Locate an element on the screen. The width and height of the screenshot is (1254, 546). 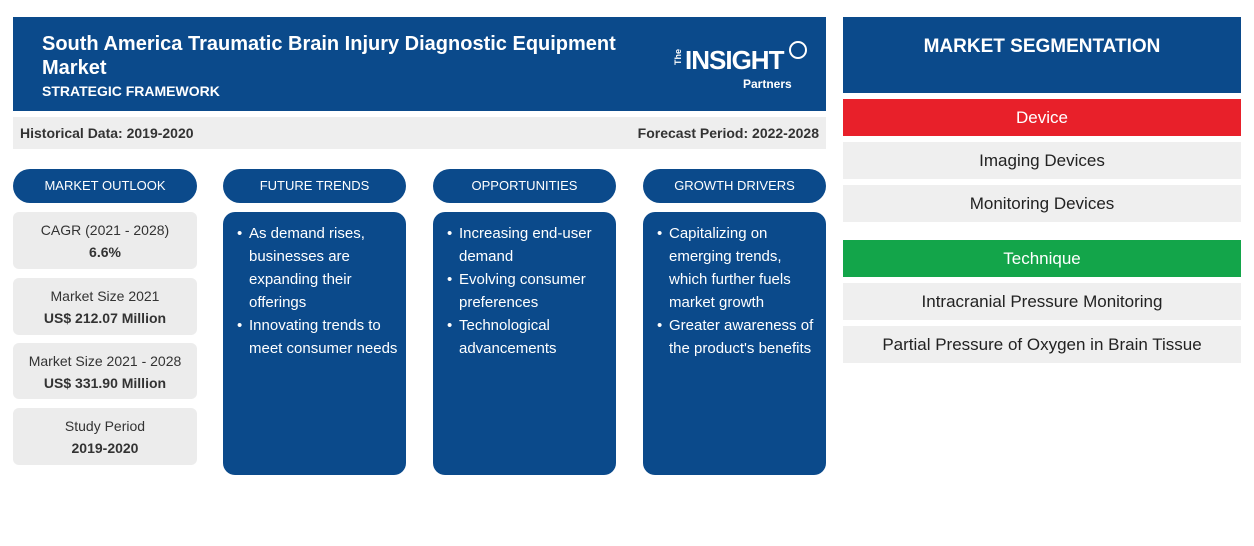
list-item: Increasing end-user demand is located at coordinates (527, 245).